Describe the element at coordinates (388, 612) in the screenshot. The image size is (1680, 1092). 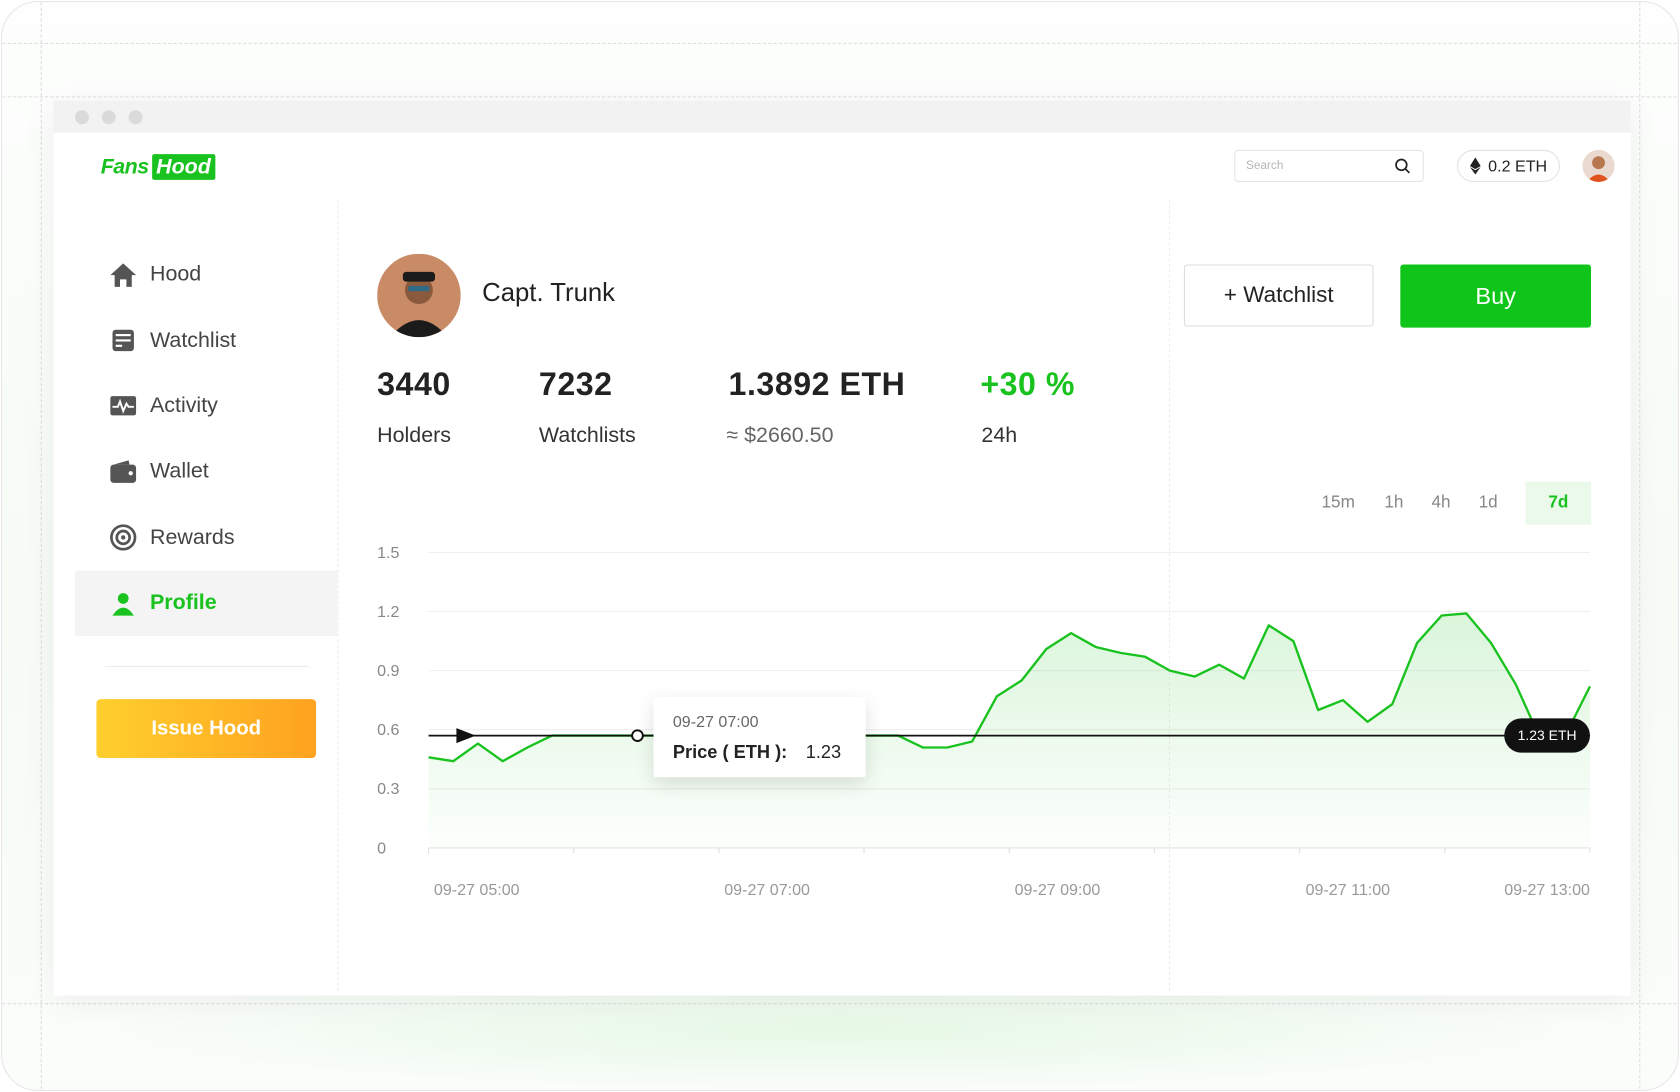
I see `y-tick-label: 1.2` at that location.